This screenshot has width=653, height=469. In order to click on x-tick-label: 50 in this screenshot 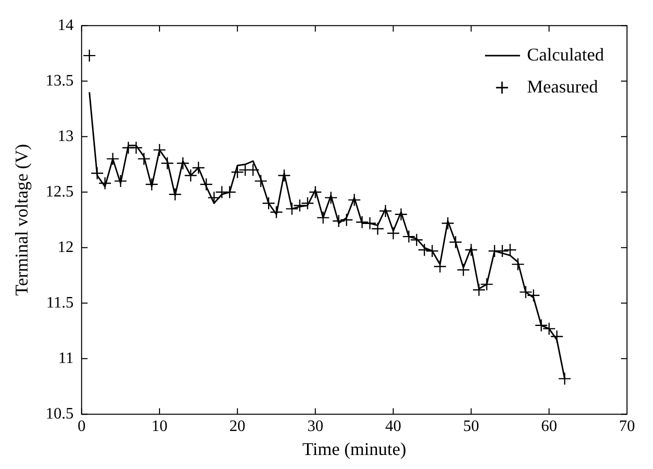, I will do `click(471, 427)`.